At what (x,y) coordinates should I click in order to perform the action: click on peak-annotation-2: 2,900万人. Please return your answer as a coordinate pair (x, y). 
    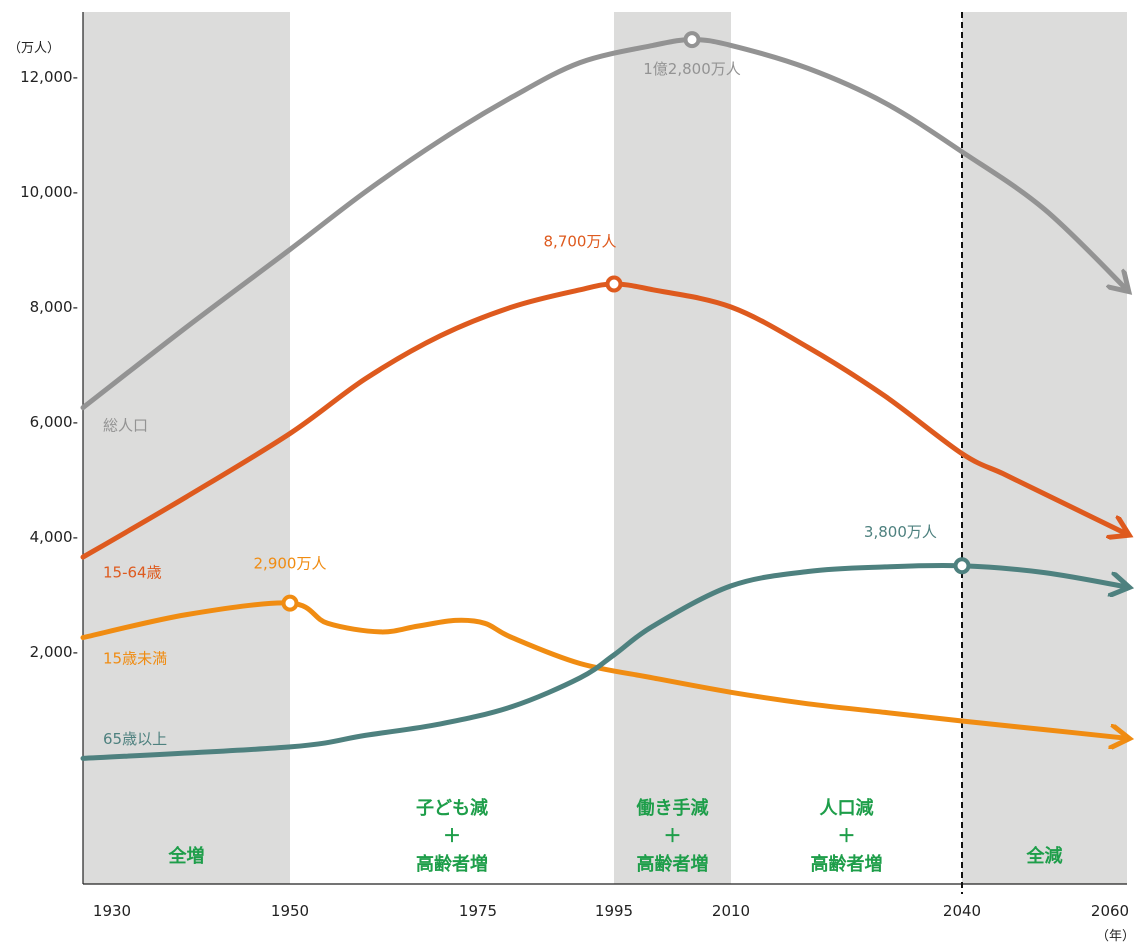
    Looking at the image, I should click on (290, 564).